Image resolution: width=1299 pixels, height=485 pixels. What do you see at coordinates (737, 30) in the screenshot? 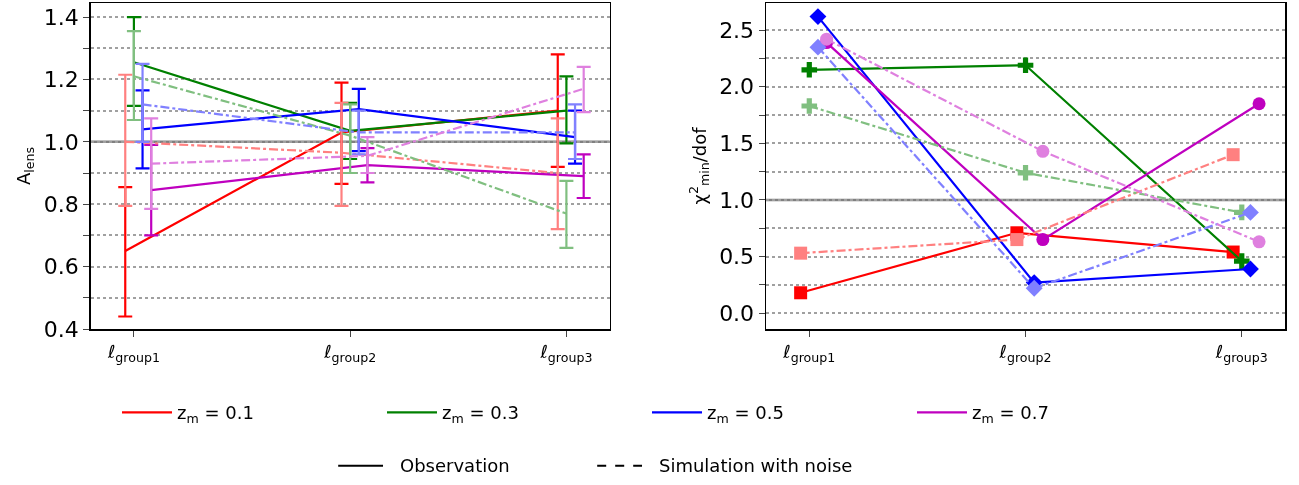
I see `y-tick-label: 2.5` at bounding box center [737, 30].